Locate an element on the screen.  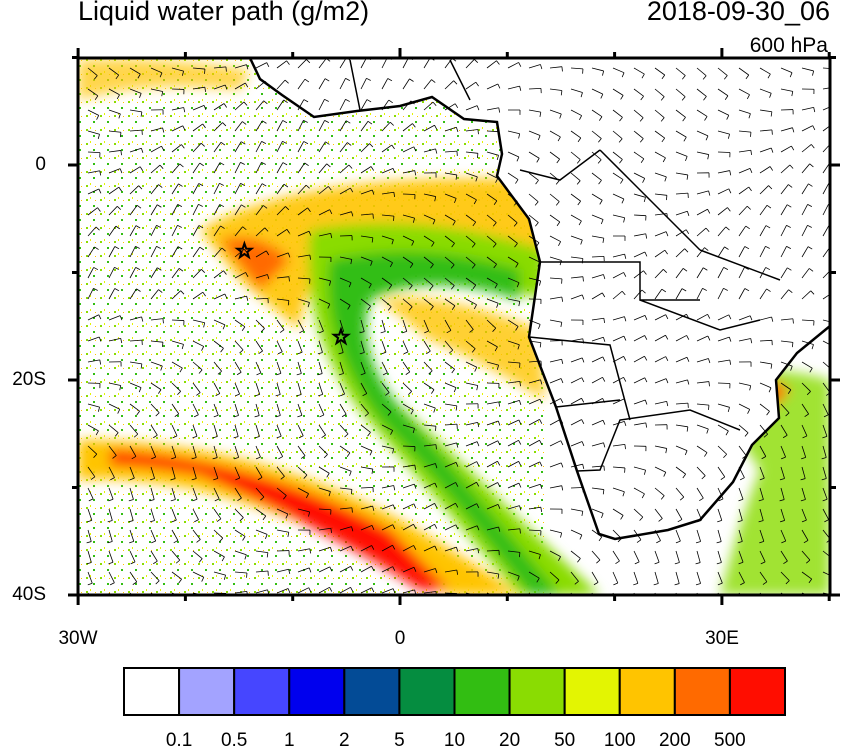
lon-label: 0 is located at coordinates (400, 638).